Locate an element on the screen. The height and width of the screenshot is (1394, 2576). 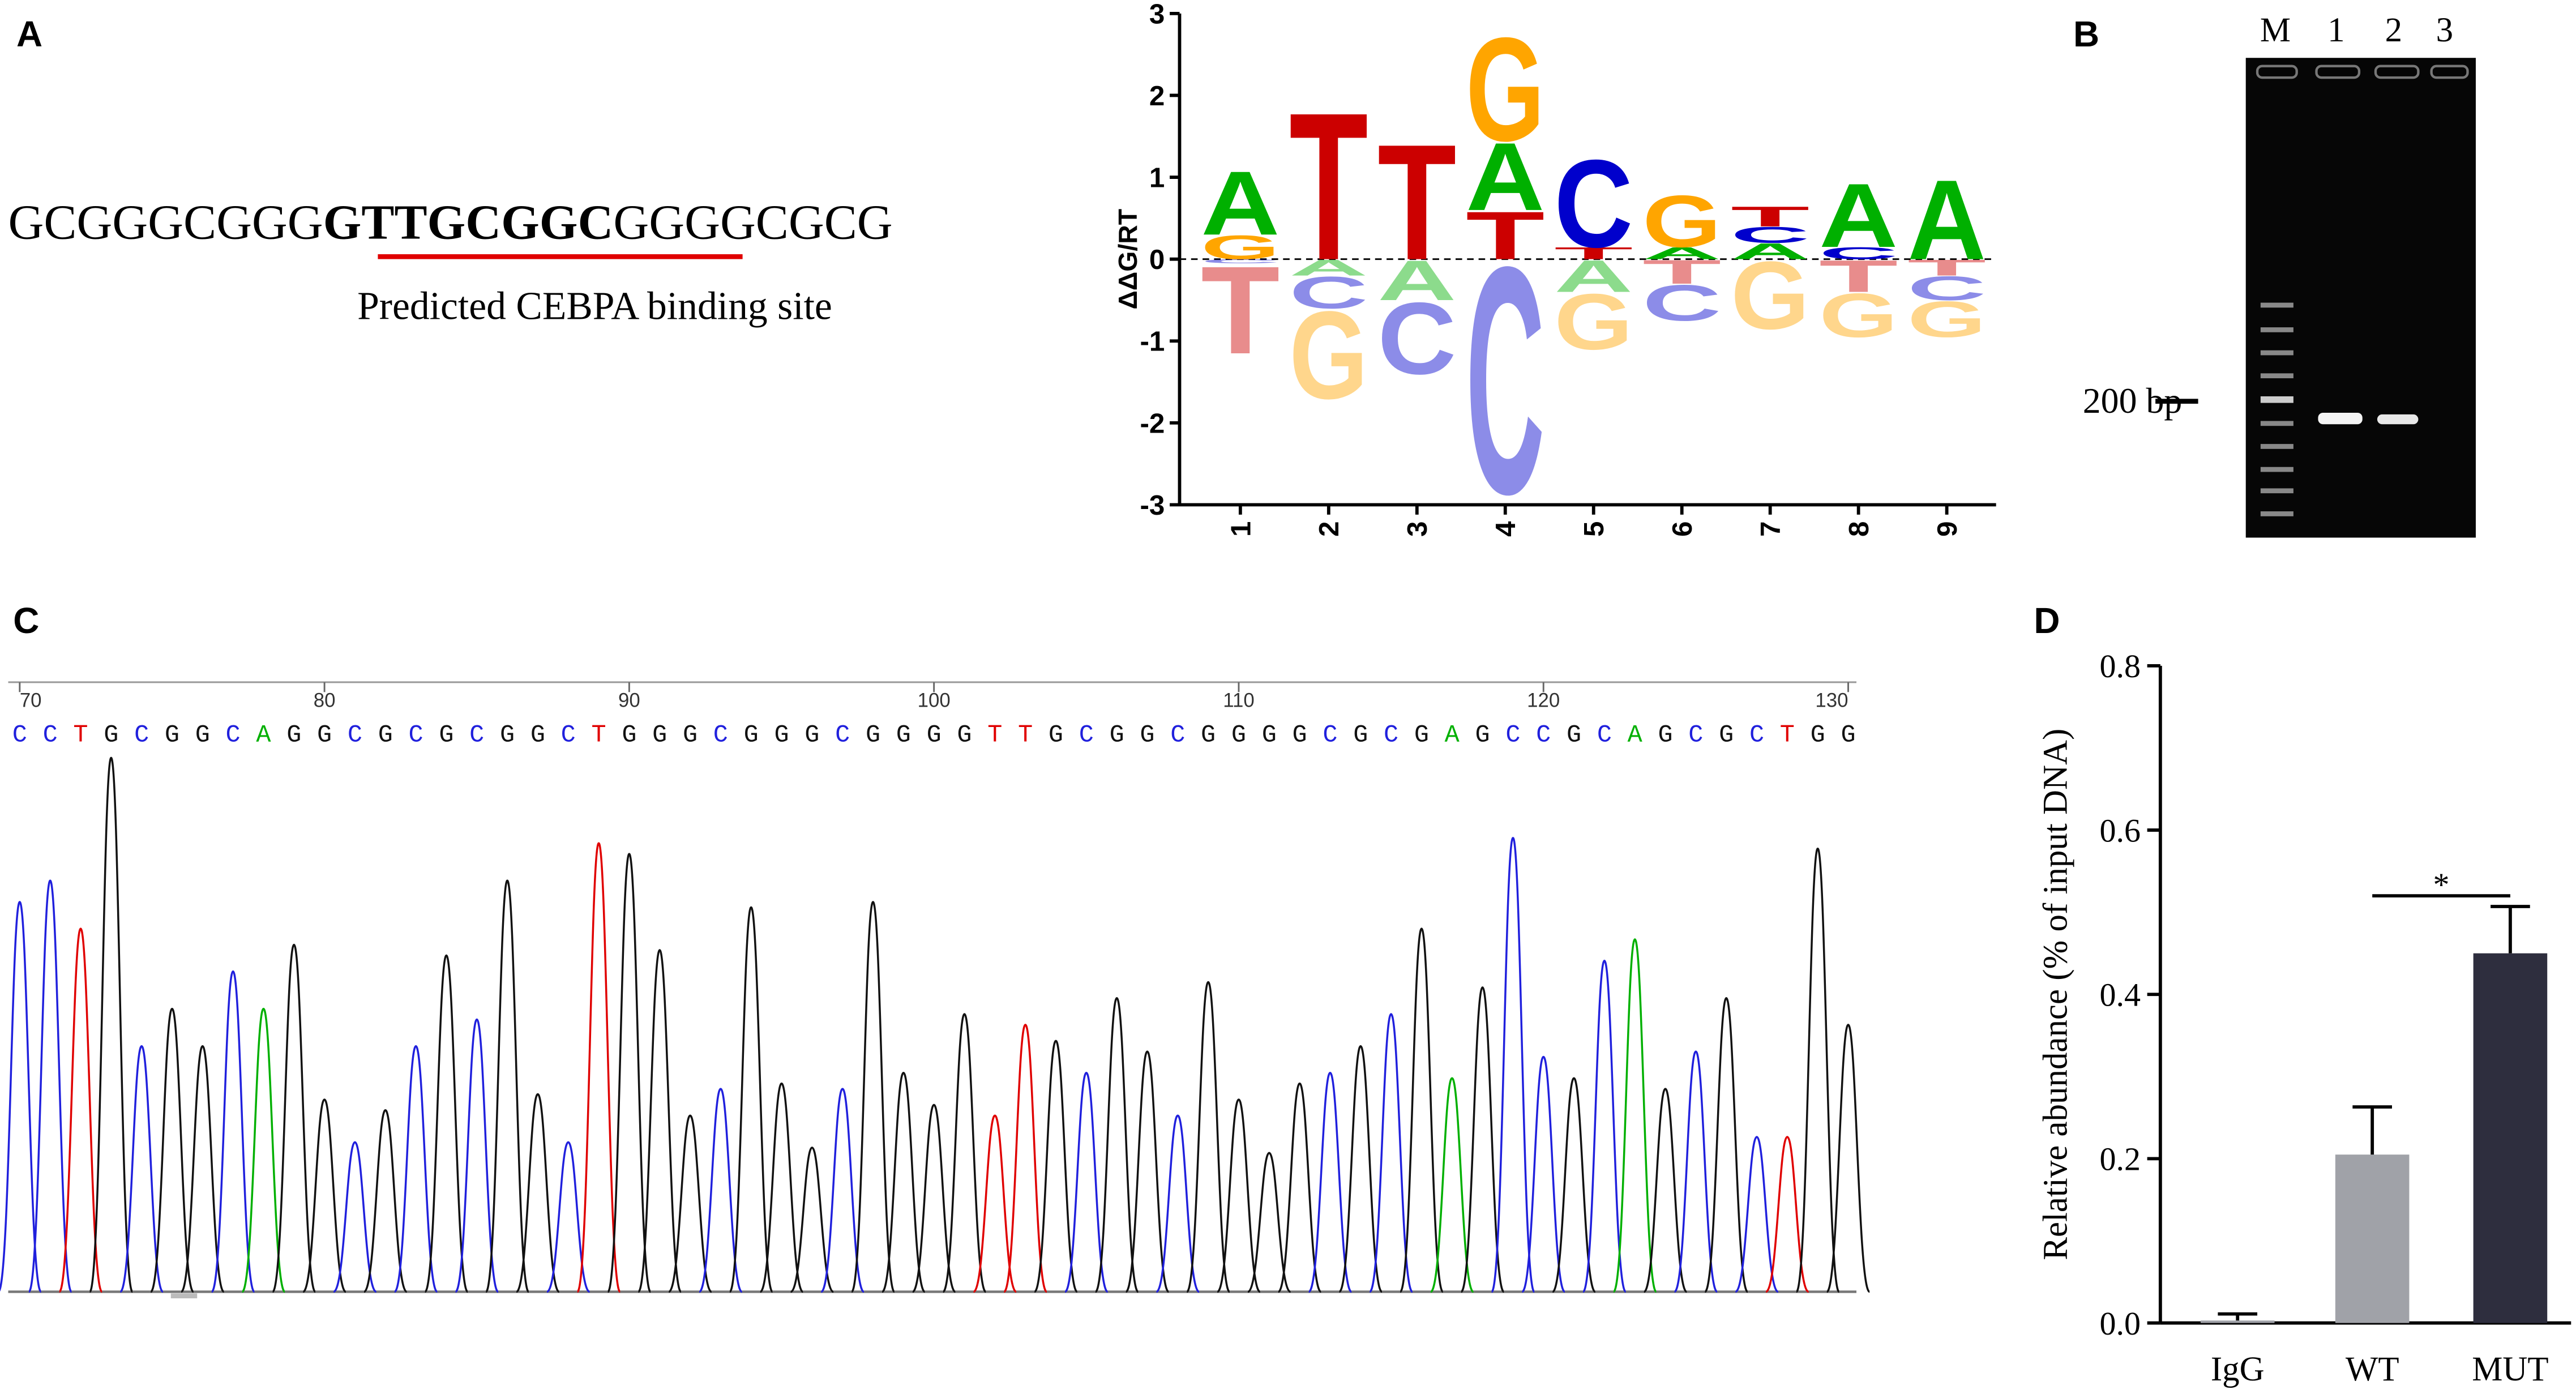
x-tick-label: 9 is located at coordinates (1947, 529).